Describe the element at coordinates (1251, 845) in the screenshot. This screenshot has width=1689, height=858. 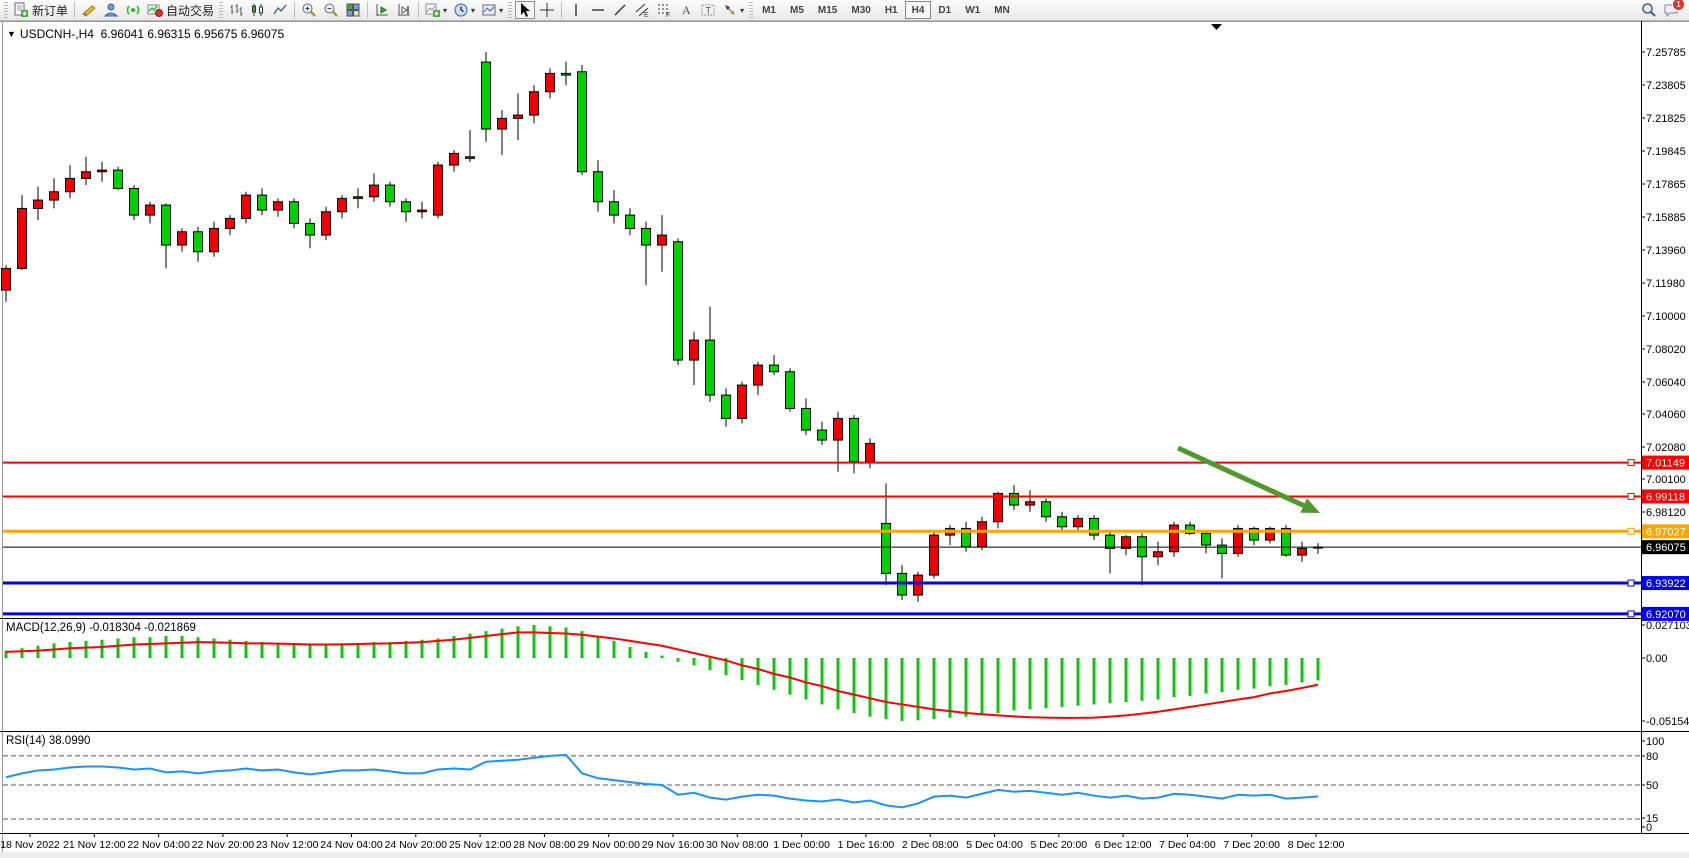
I see `time-axis-label: 7 Dec 20:00` at that location.